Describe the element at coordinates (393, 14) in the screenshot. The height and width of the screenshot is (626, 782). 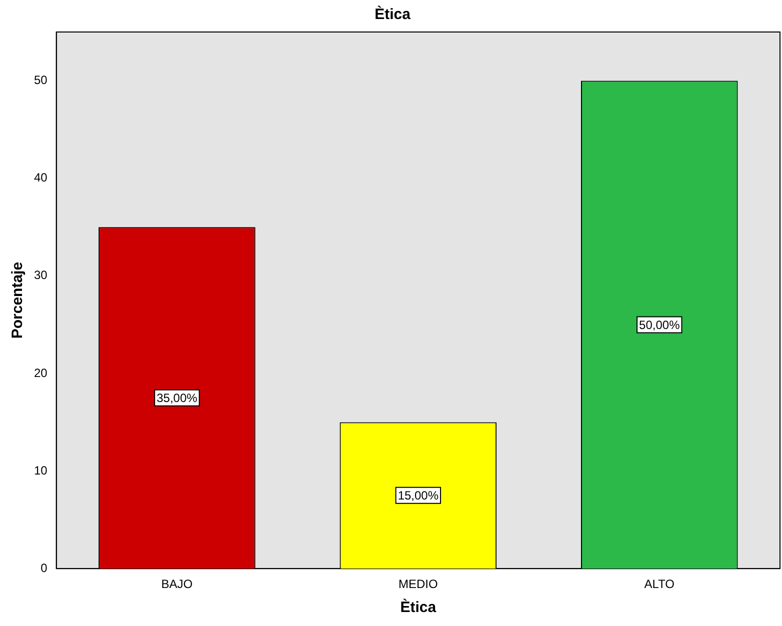
I see `chart-title: Ètica` at that location.